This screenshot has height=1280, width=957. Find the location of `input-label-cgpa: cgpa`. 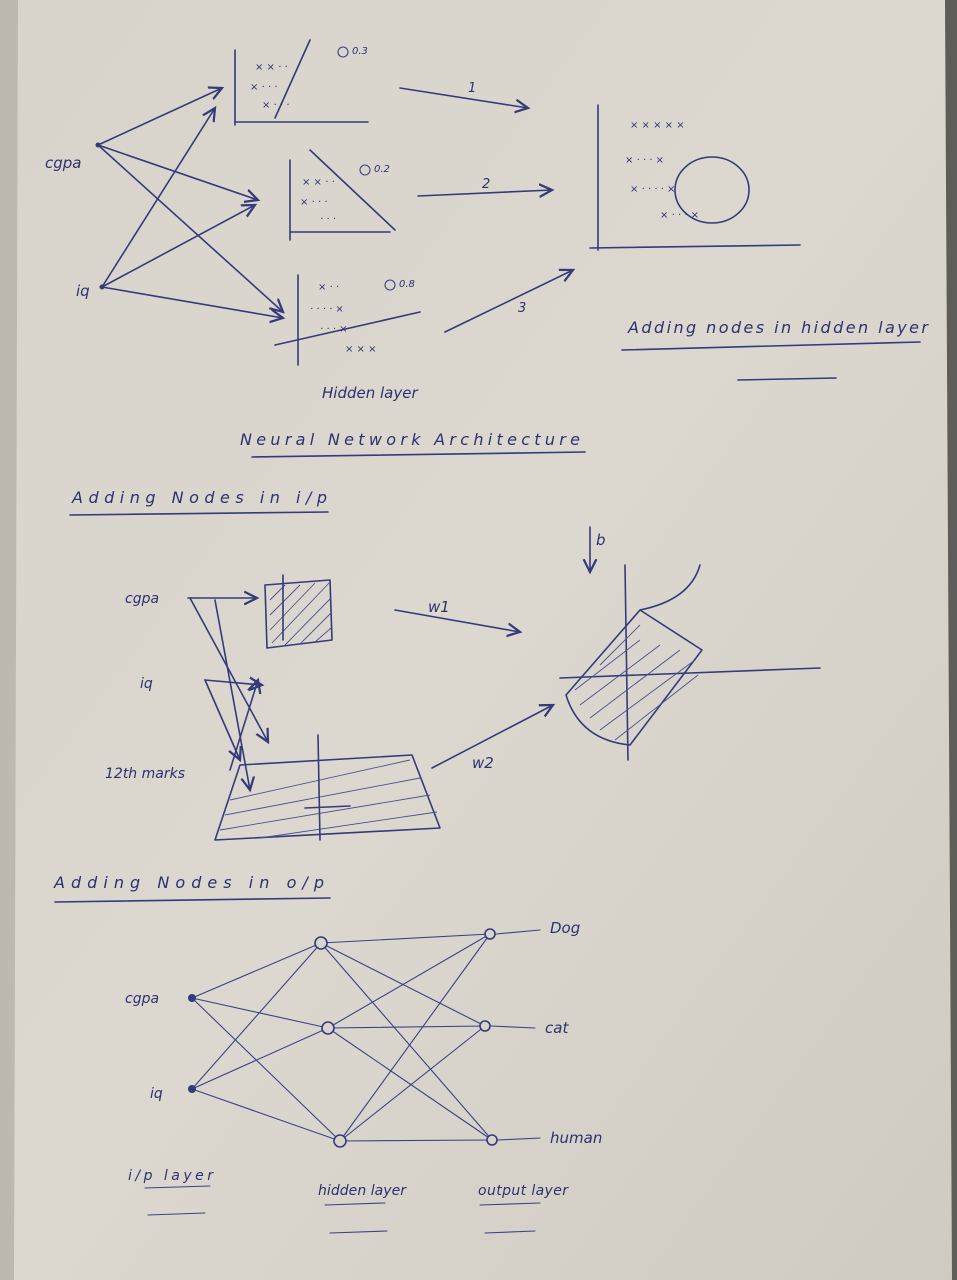

input-label-cgpa: cgpa is located at coordinates (63, 163).